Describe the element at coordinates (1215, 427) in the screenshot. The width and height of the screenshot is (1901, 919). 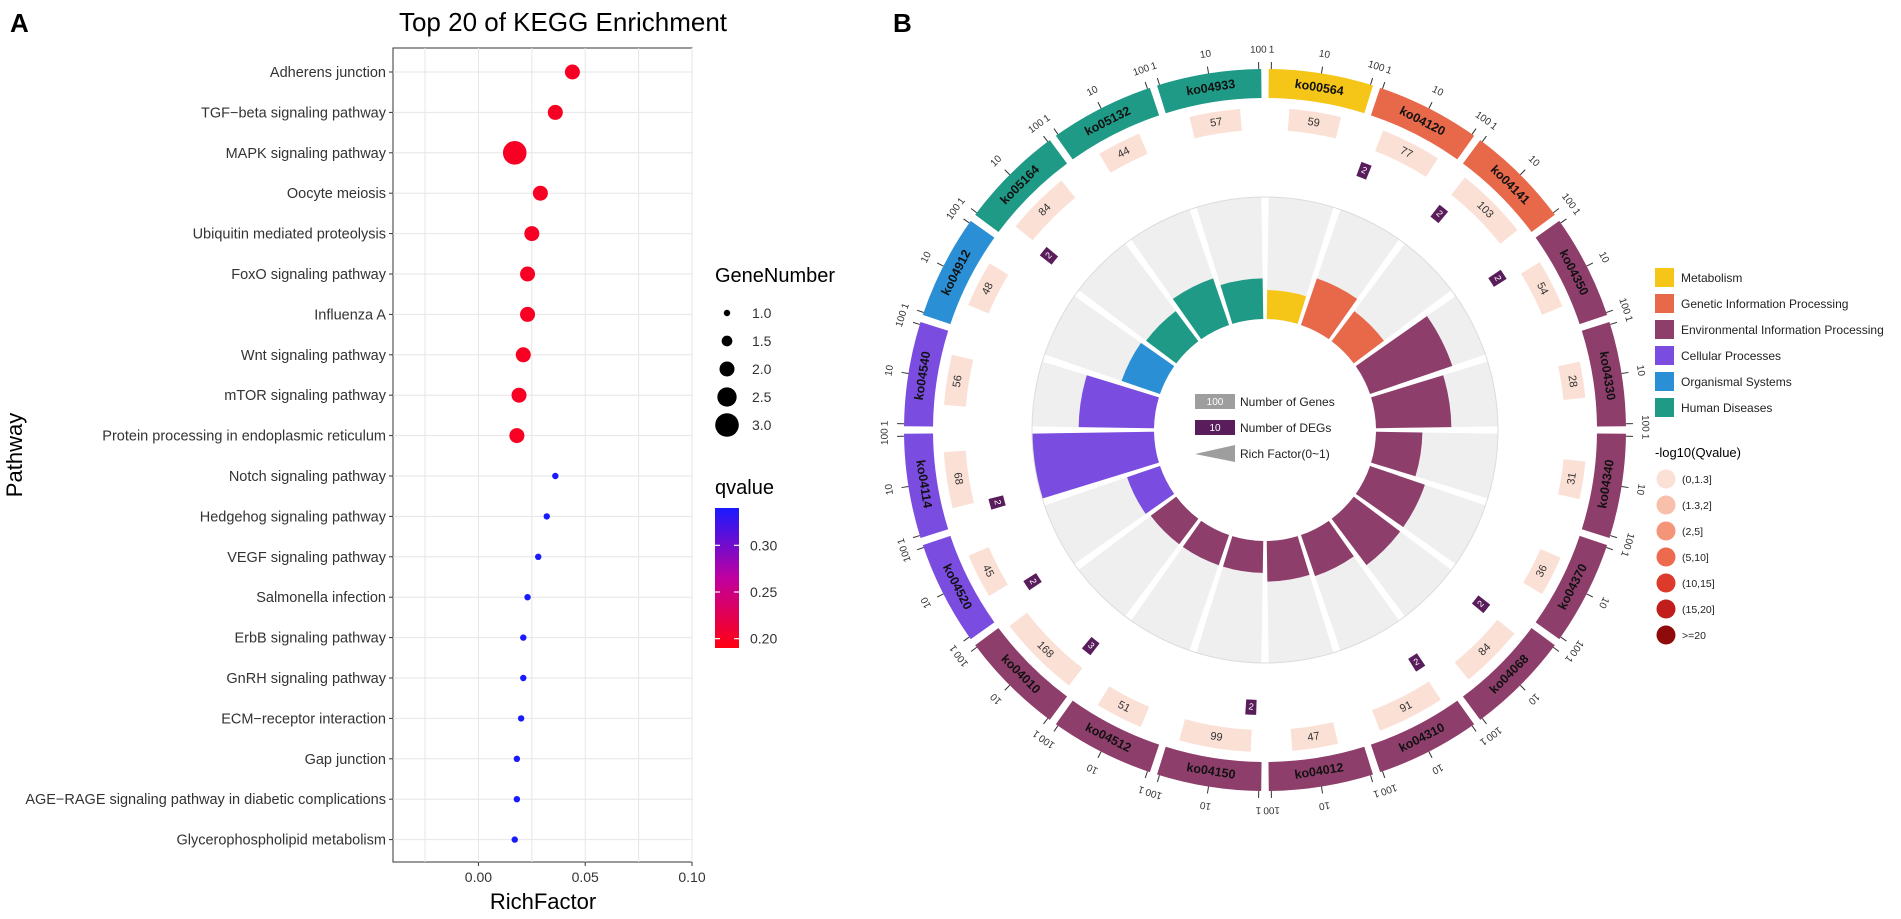
I see `degs-key-swatch` at that location.